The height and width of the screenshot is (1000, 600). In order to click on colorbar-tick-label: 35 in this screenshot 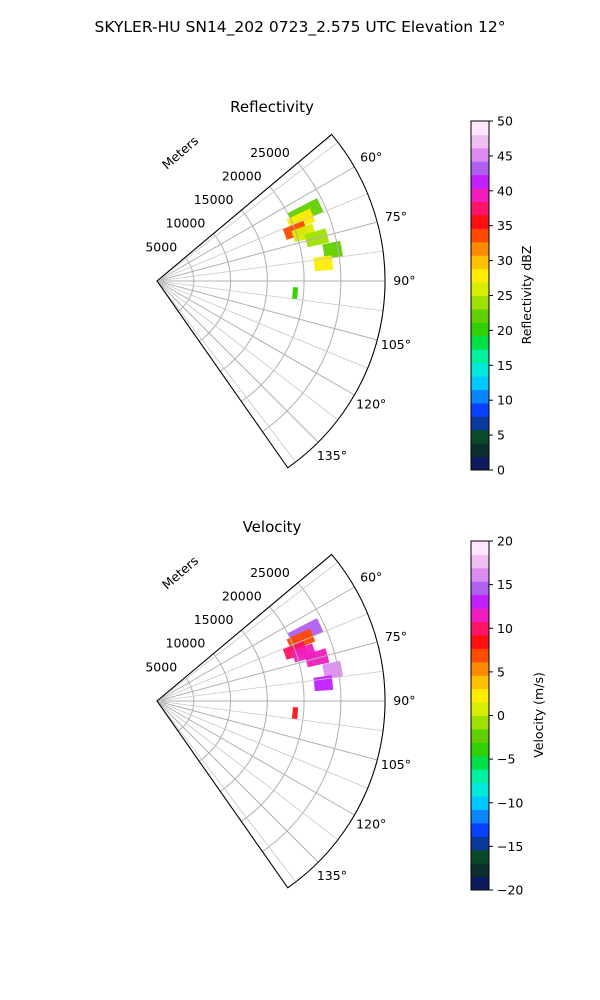, I will do `click(505, 225)`.